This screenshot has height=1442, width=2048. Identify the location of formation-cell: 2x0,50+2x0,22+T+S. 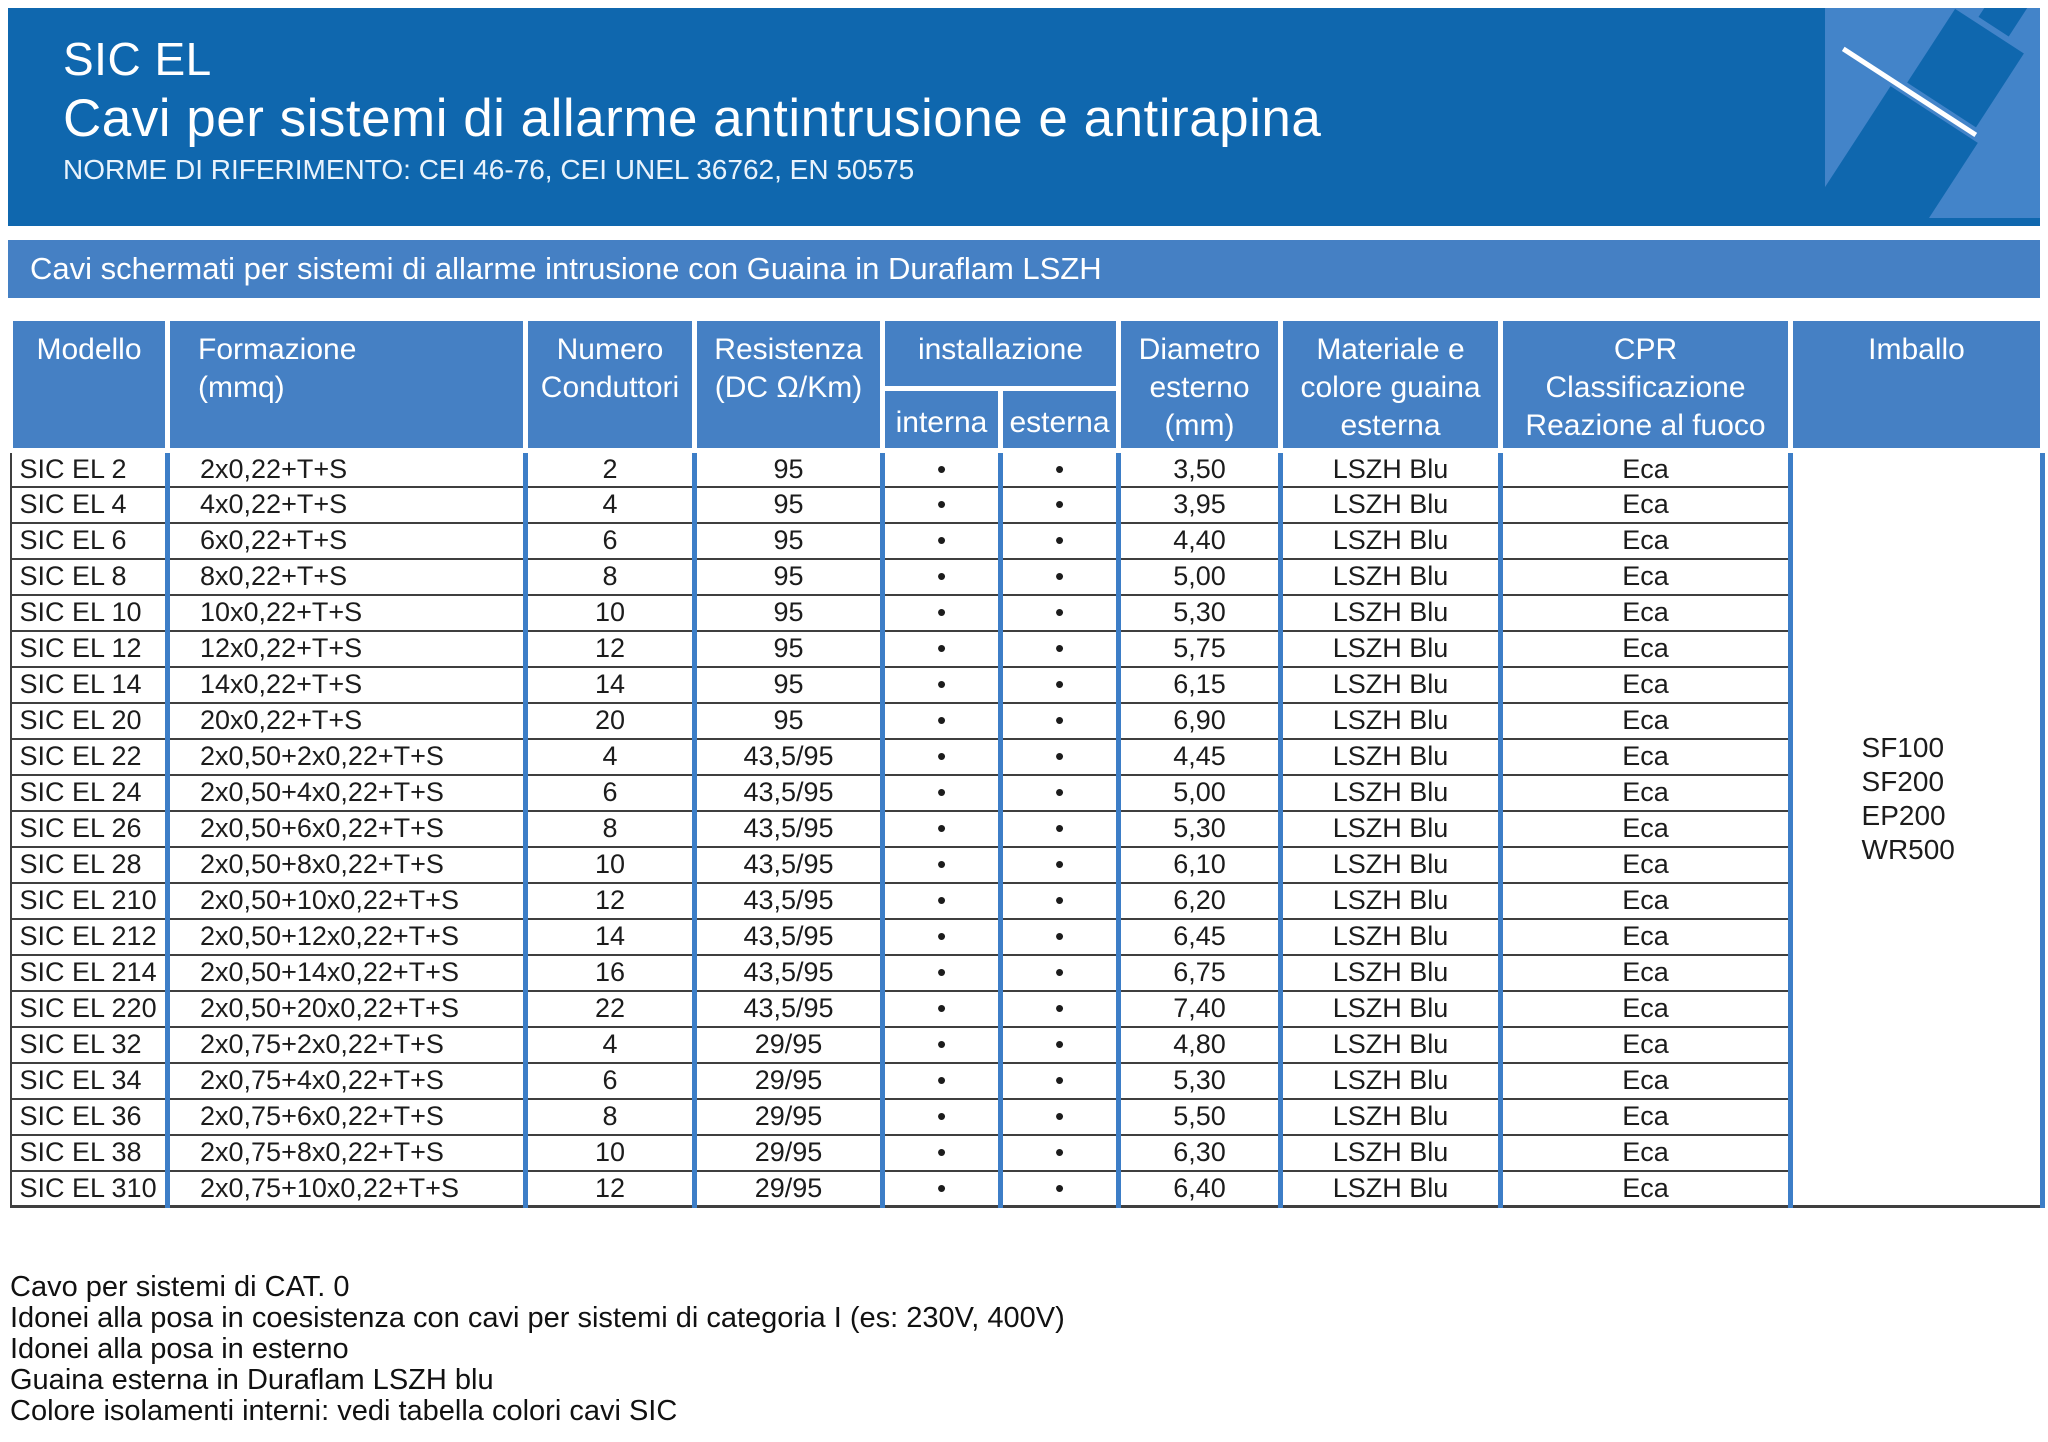
(347, 756).